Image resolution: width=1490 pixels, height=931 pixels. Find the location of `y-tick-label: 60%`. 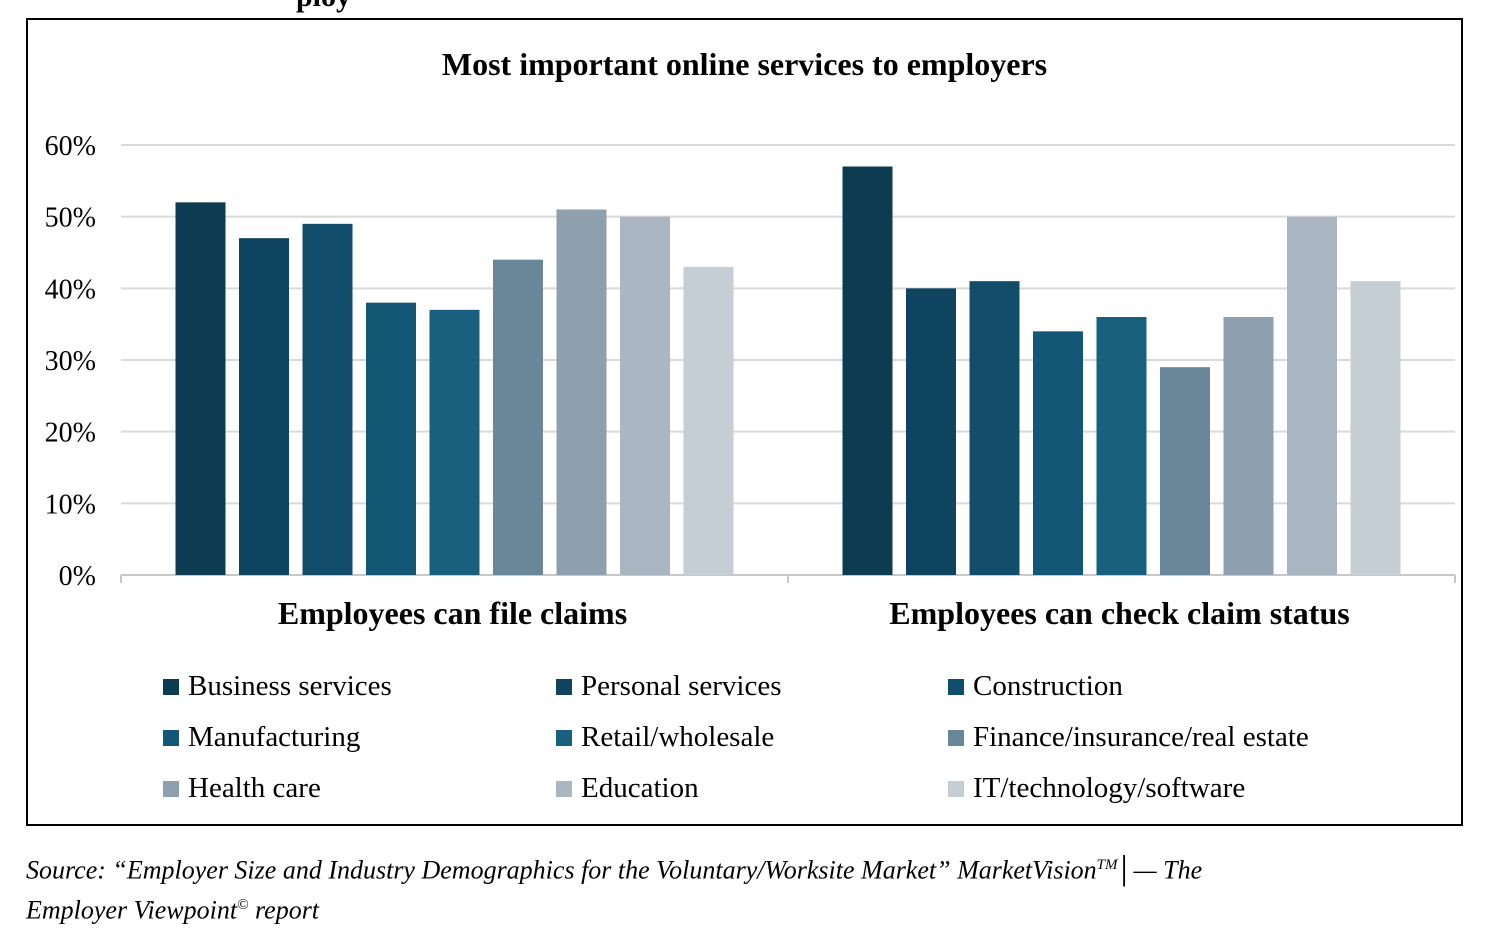

y-tick-label: 60% is located at coordinates (70, 146).